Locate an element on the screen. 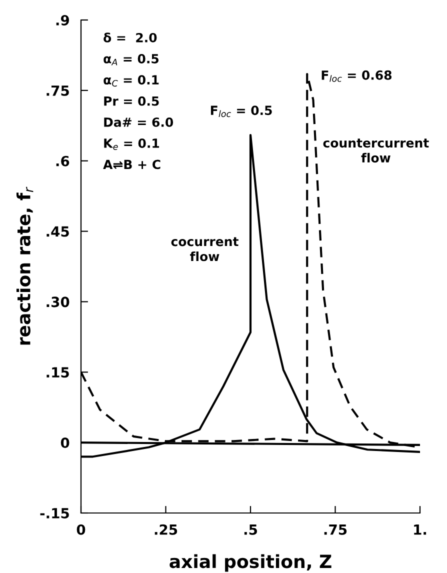 This screenshot has width=447, height=573. annotation: Pr = 0.5 is located at coordinates (131, 101).